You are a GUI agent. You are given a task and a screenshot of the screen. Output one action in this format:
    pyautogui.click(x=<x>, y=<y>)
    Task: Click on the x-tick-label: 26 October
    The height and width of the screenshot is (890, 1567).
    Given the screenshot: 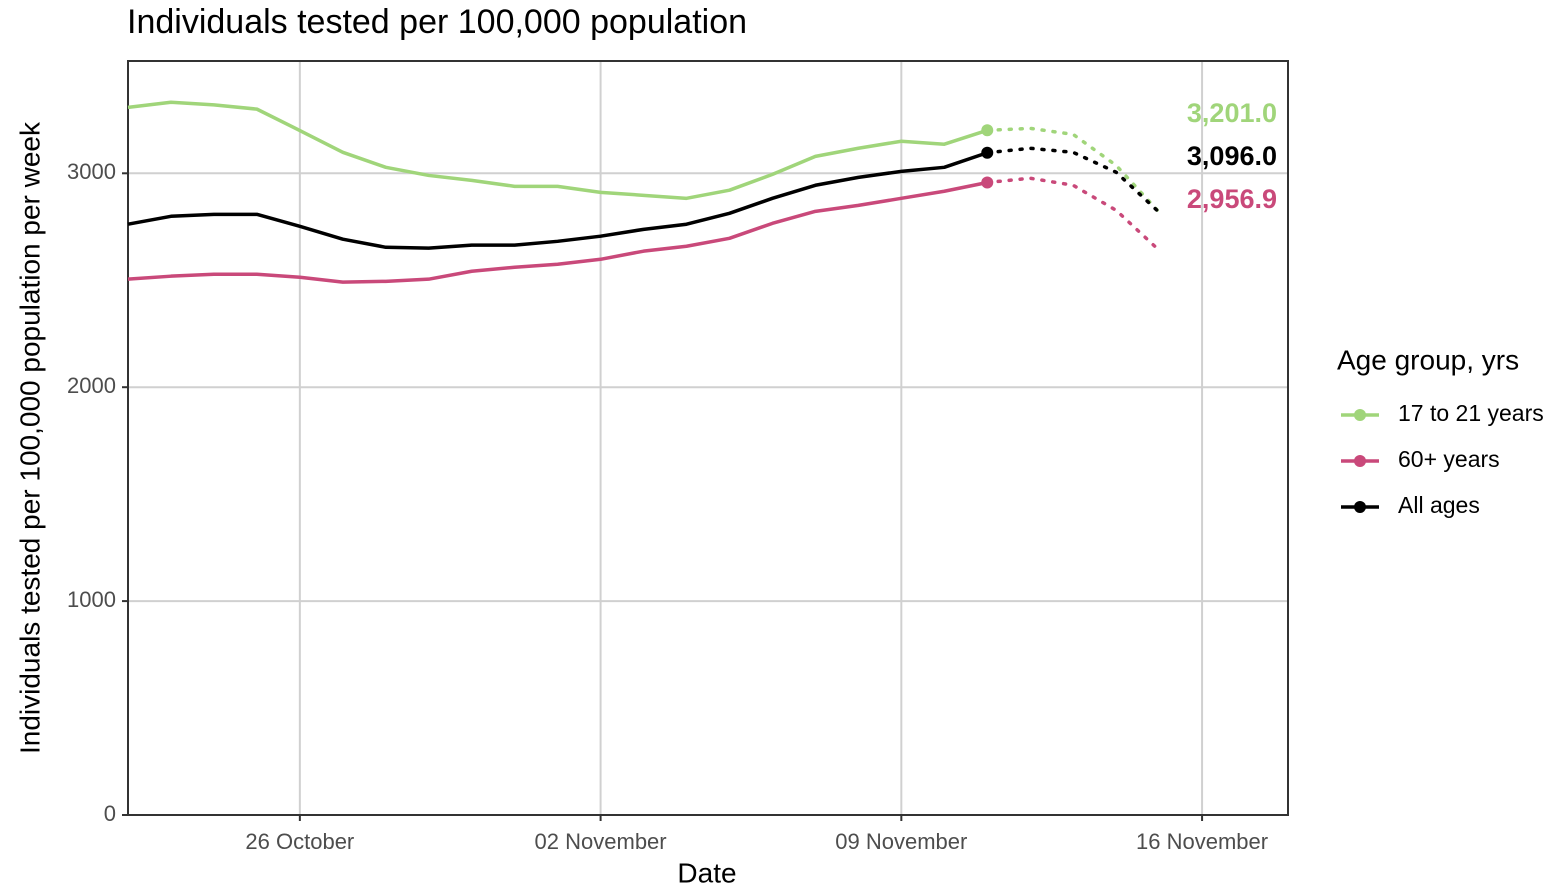 What is the action you would take?
    pyautogui.click(x=299, y=841)
    